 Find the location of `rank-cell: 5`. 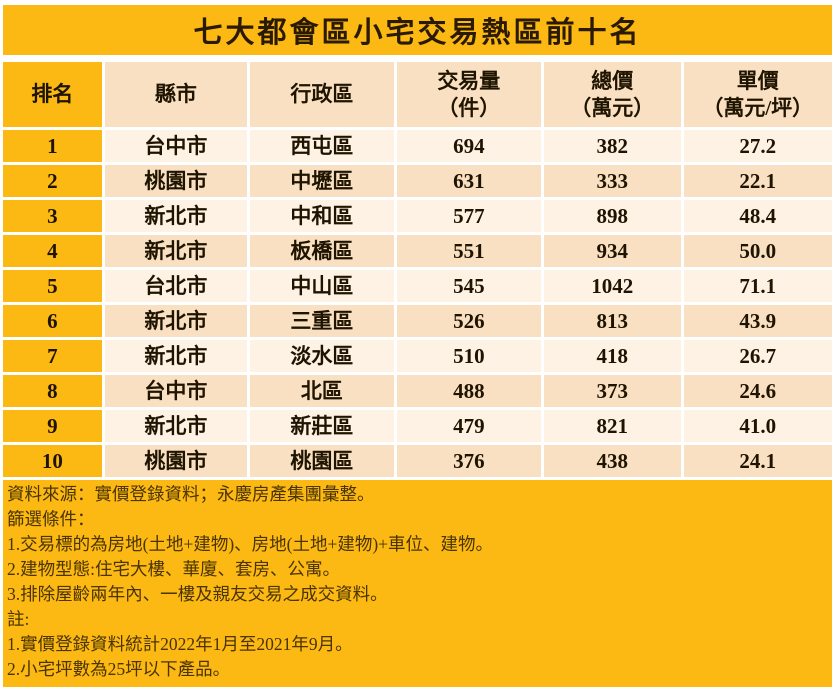

rank-cell: 5 is located at coordinates (52, 286).